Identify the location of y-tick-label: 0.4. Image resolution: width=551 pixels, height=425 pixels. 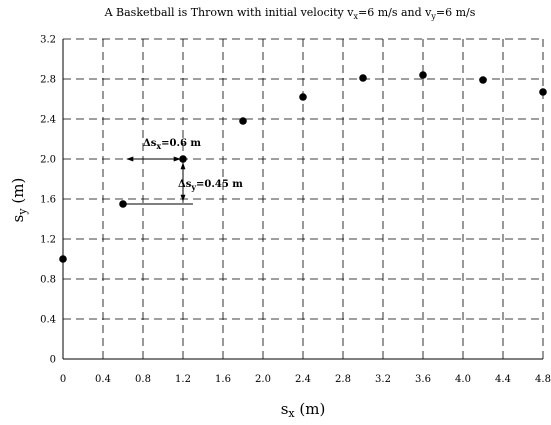
(48, 320).